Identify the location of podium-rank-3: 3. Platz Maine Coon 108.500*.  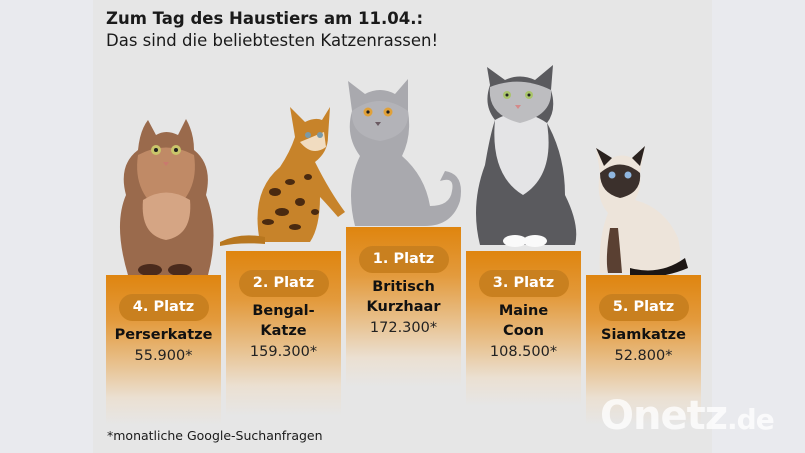
(523, 328).